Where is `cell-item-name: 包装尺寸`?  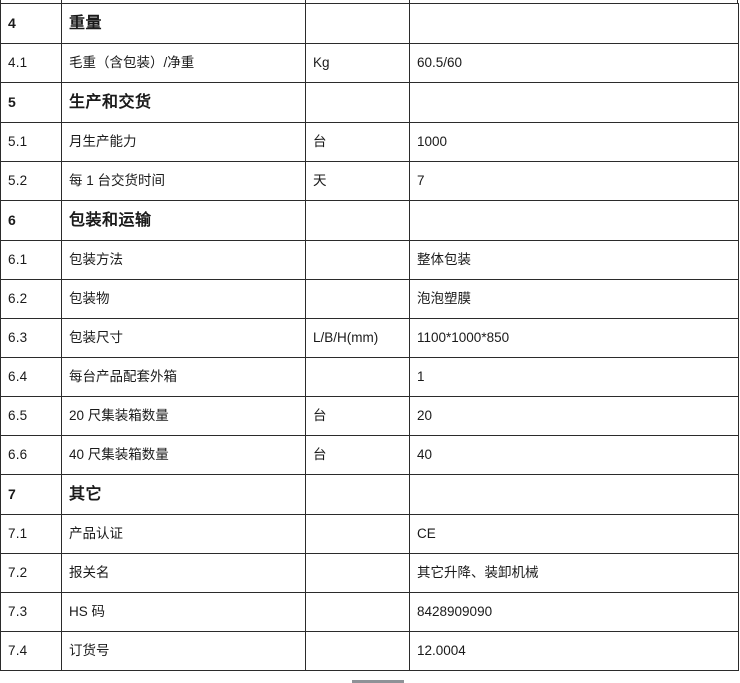 cell-item-name: 包装尺寸 is located at coordinates (183, 338).